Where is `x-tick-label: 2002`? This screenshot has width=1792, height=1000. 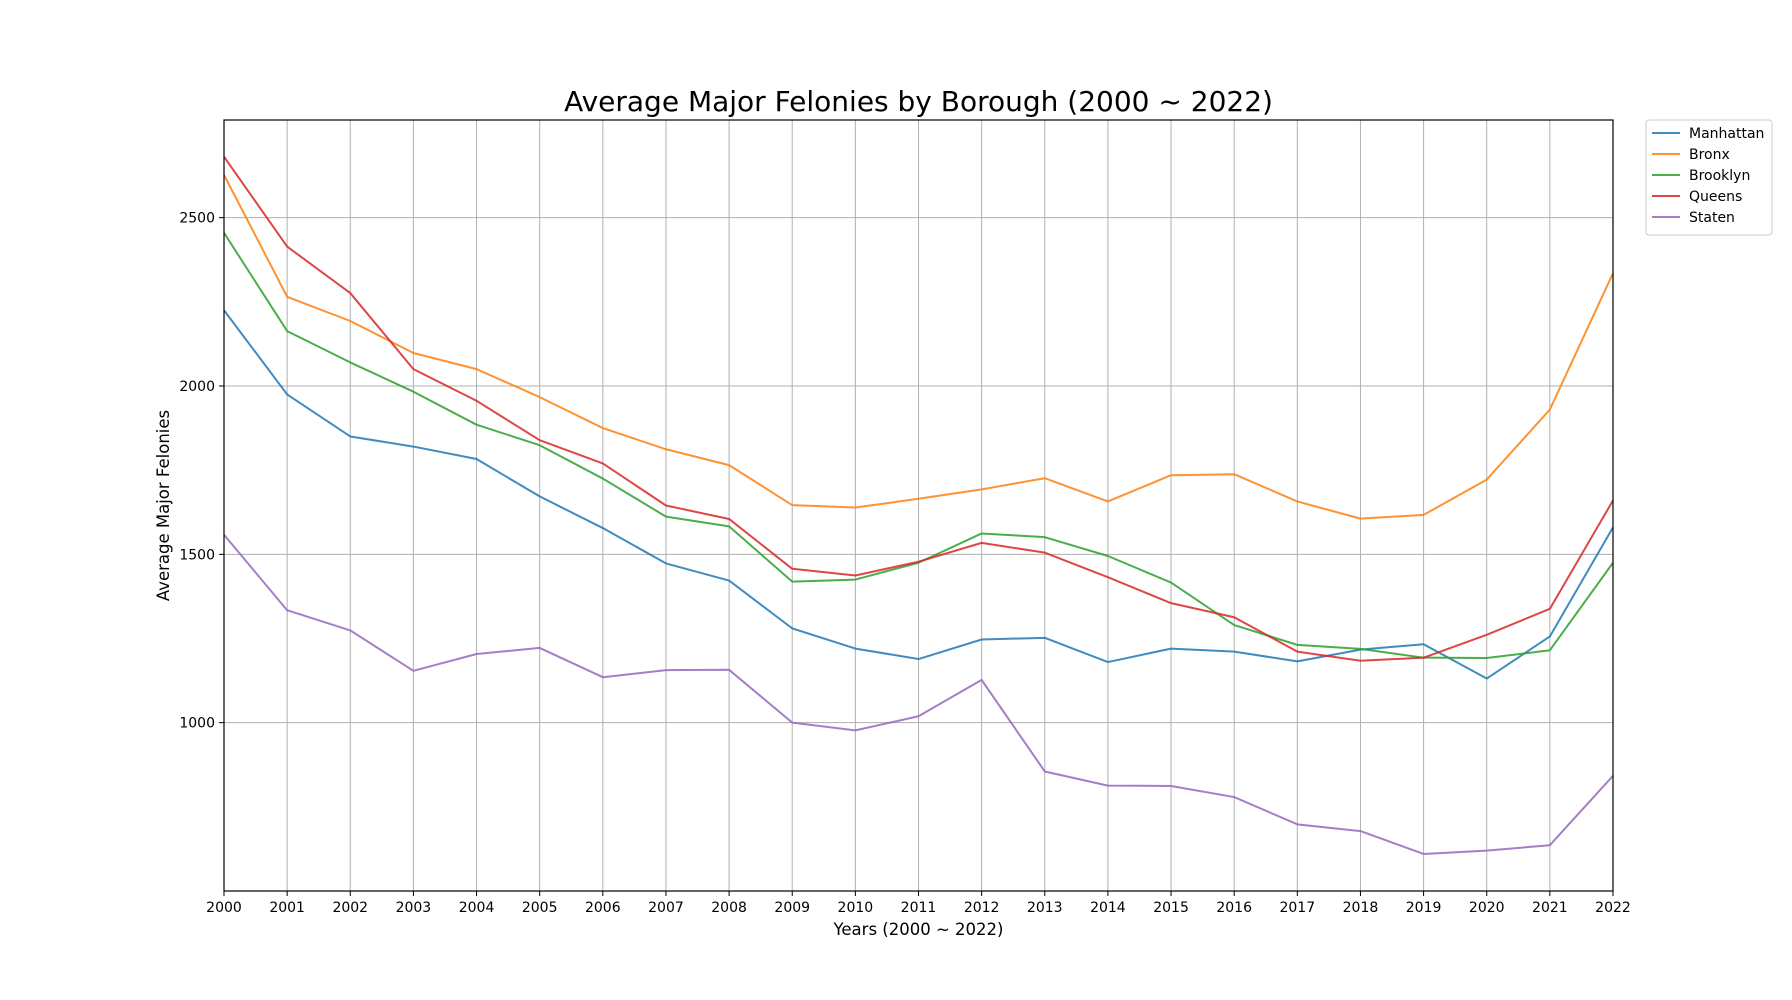
x-tick-label: 2002 is located at coordinates (350, 908).